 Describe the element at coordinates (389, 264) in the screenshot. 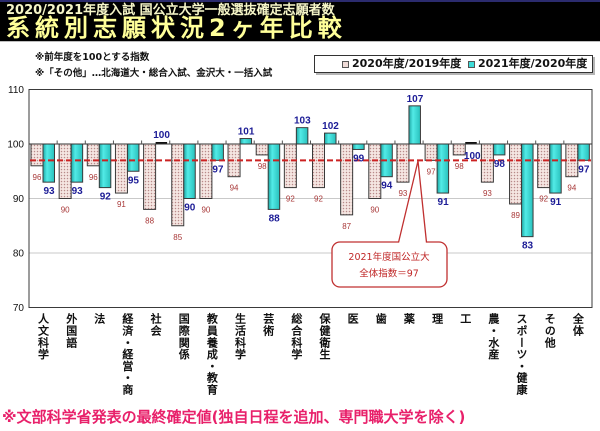

I see `annotation-box` at that location.